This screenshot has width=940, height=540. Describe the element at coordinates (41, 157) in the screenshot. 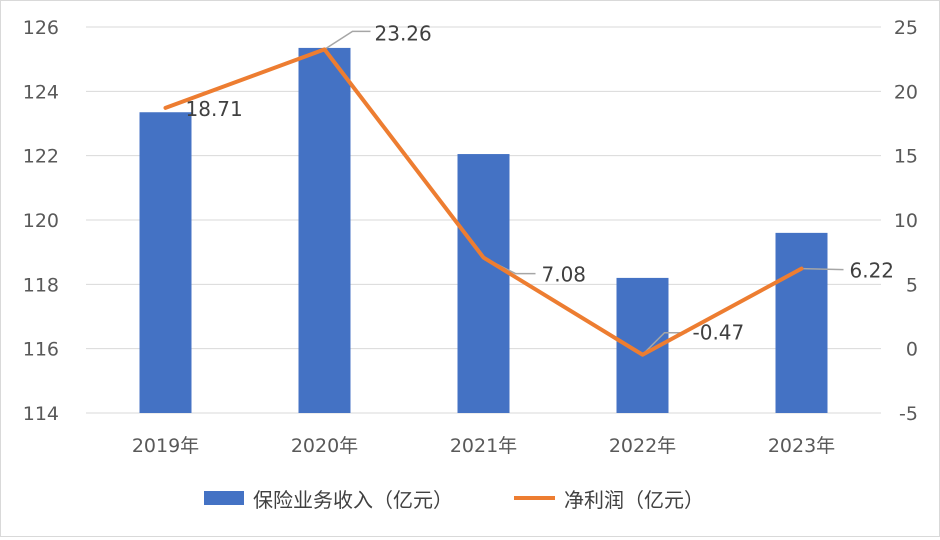

I see `y-left-tick-label: 122` at that location.